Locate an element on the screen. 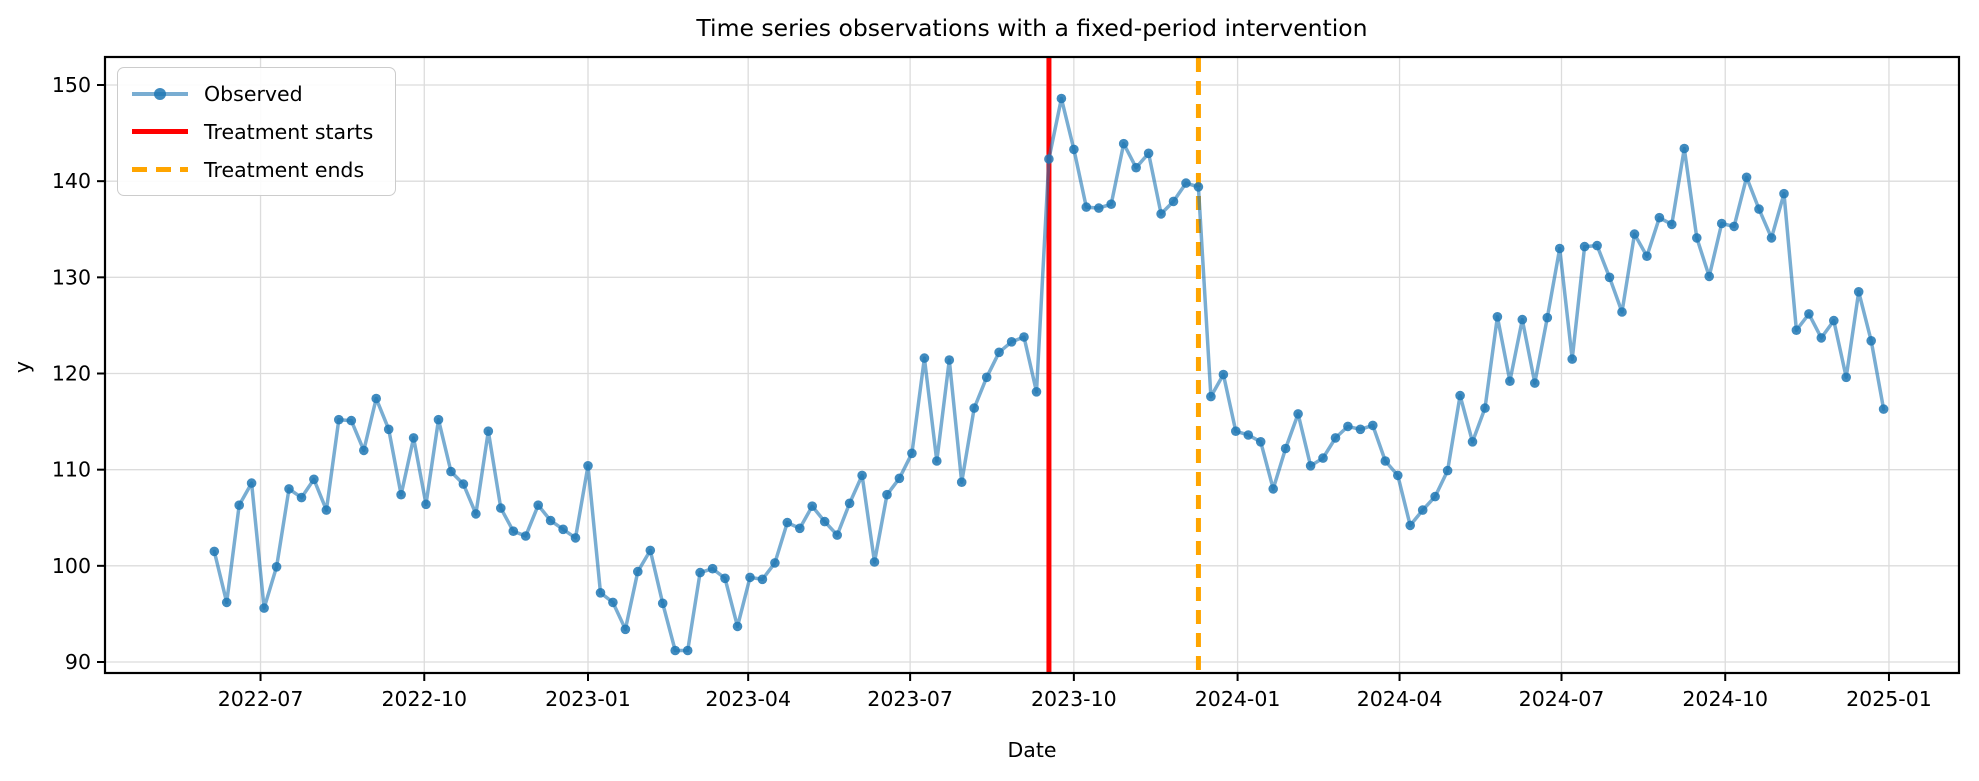 Image resolution: width=1979 pixels, height=781 pixels. y-tick-label: 120 is located at coordinates (71, 373).